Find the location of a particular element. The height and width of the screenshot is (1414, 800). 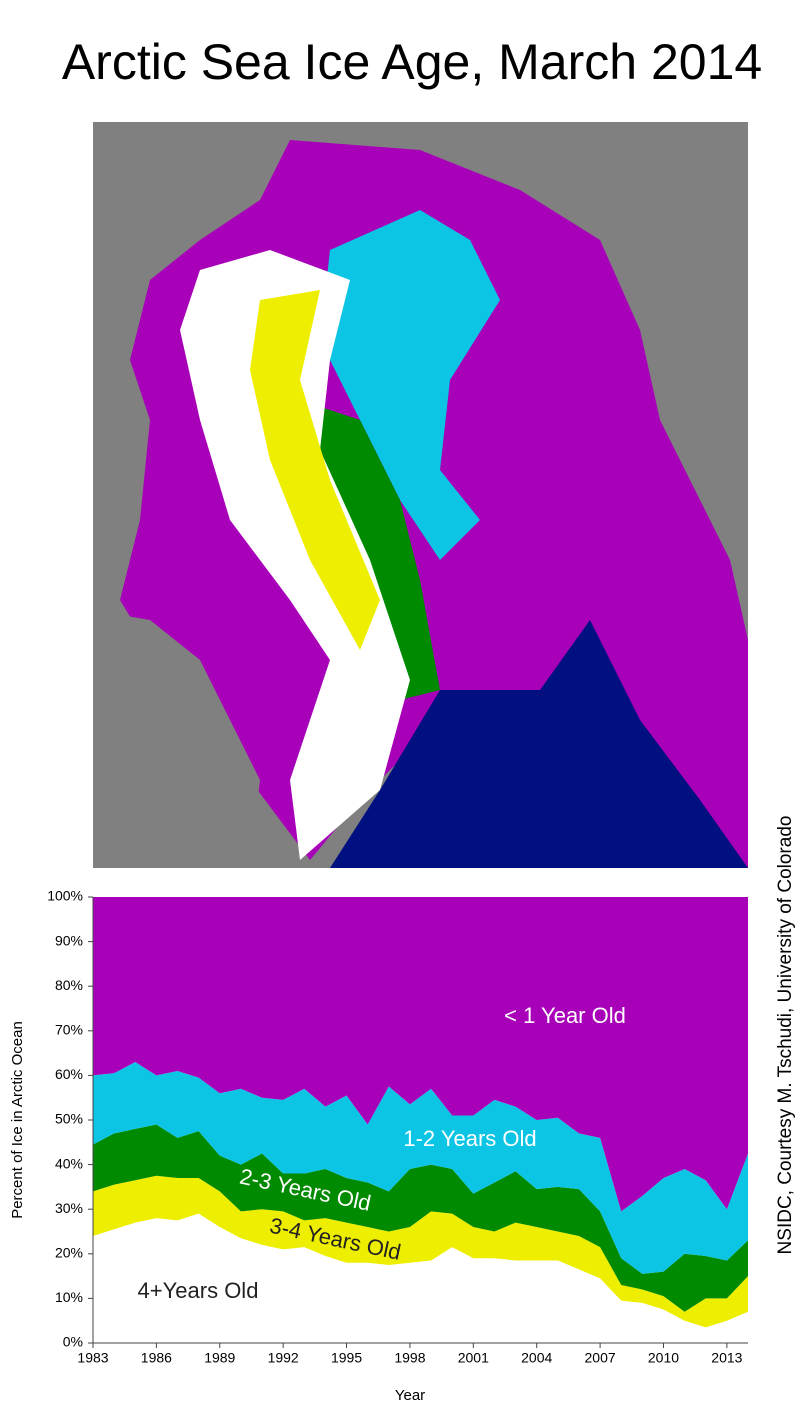

x-tick-label: 1998 is located at coordinates (409, 1358).